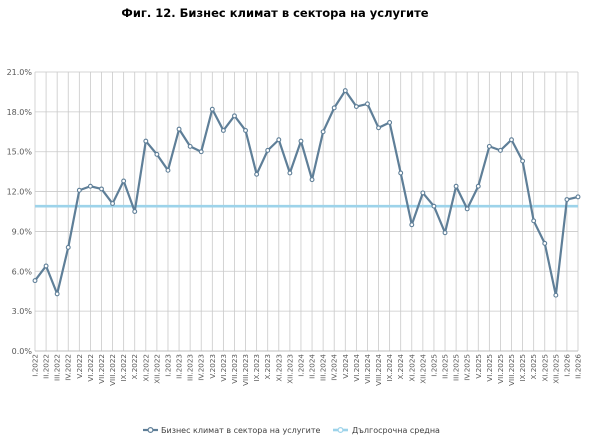 The height and width of the screenshot is (448, 601). Describe the element at coordinates (123, 368) in the screenshot. I see `x-tick-label: IX.2022` at that location.